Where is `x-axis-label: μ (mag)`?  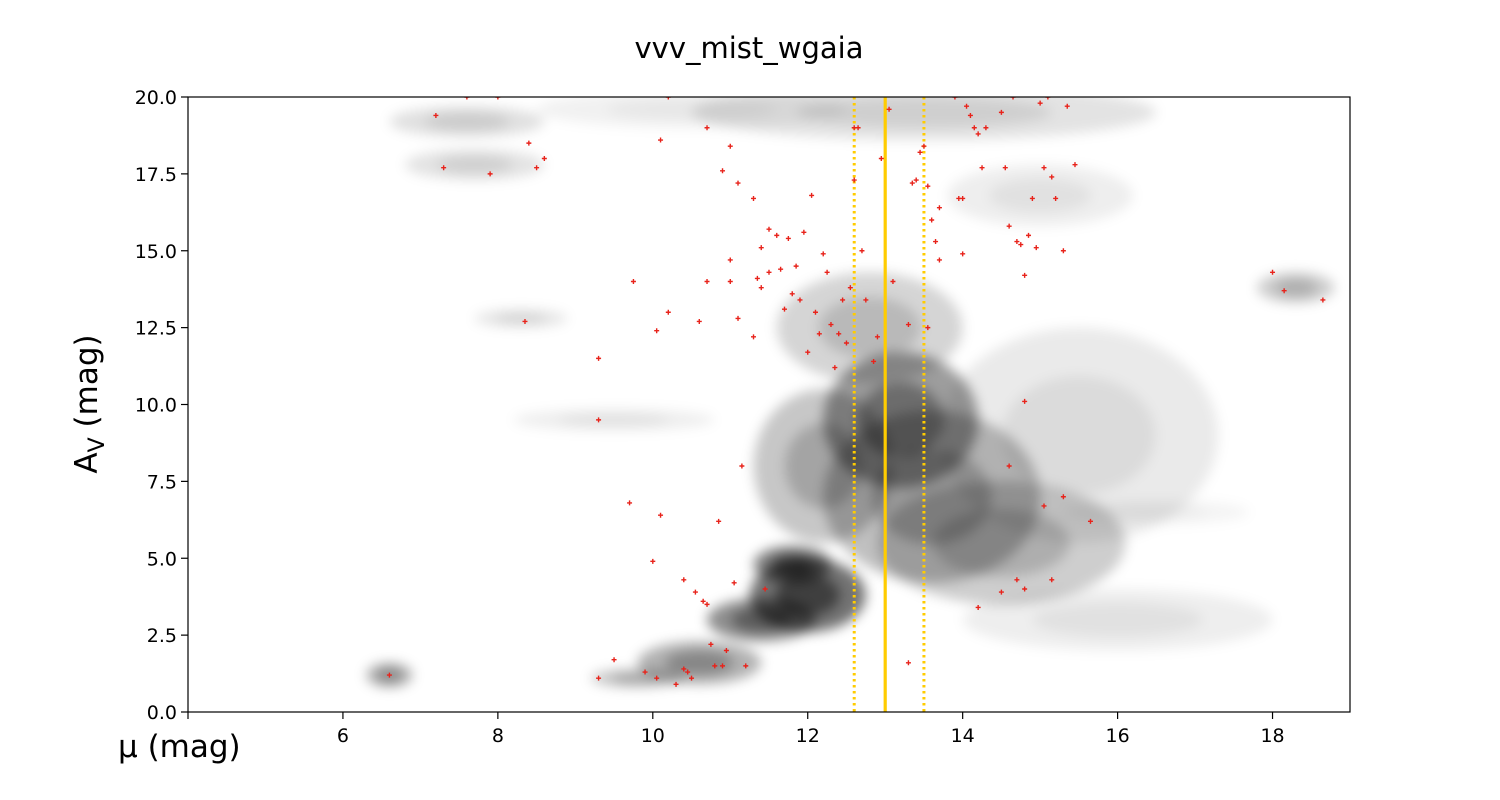
x-axis-label: μ (mag) is located at coordinates (179, 747).